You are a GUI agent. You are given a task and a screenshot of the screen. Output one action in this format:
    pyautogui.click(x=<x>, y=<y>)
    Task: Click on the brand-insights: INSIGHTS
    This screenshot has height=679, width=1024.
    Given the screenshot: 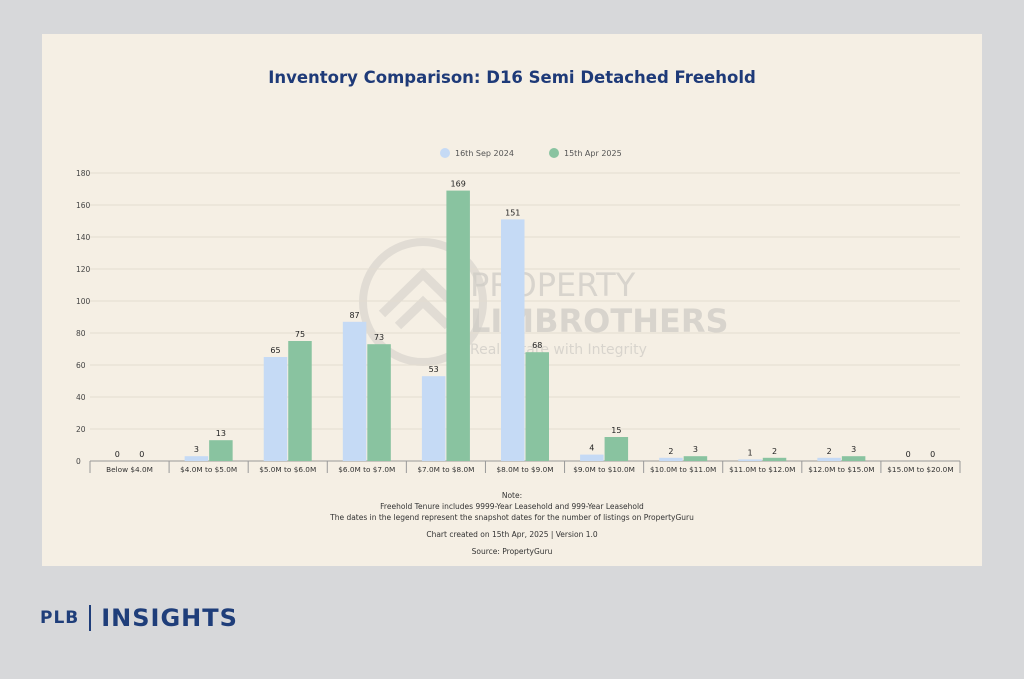 What is the action you would take?
    pyautogui.click(x=169, y=618)
    